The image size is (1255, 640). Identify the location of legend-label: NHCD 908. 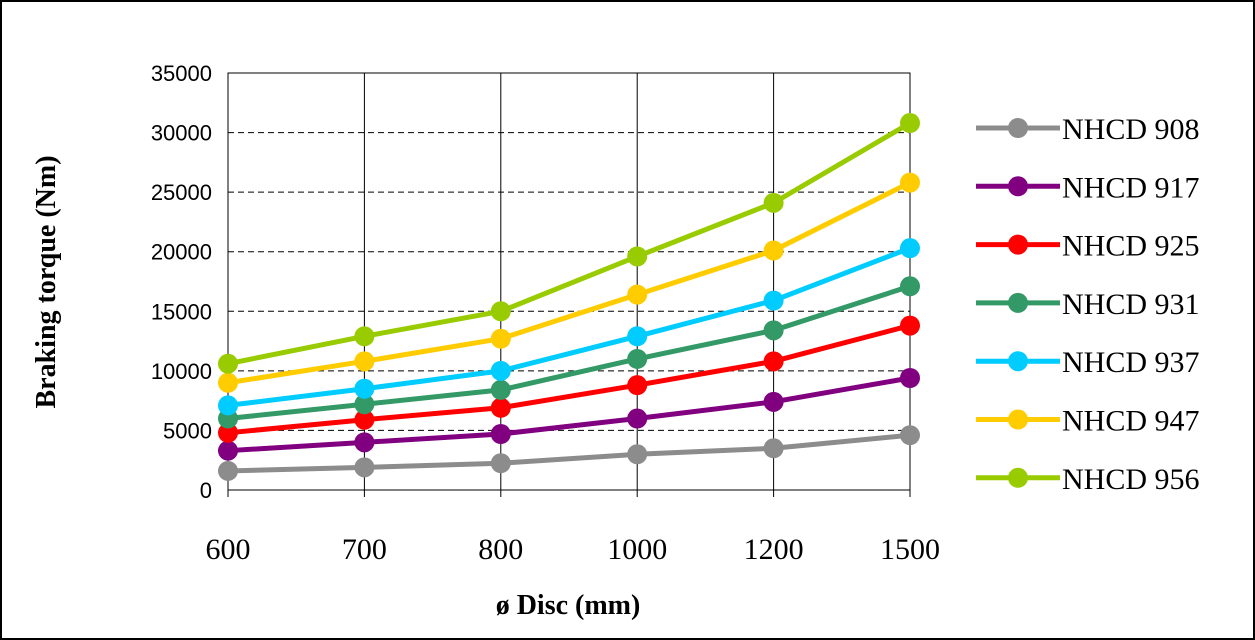
(1131, 129).